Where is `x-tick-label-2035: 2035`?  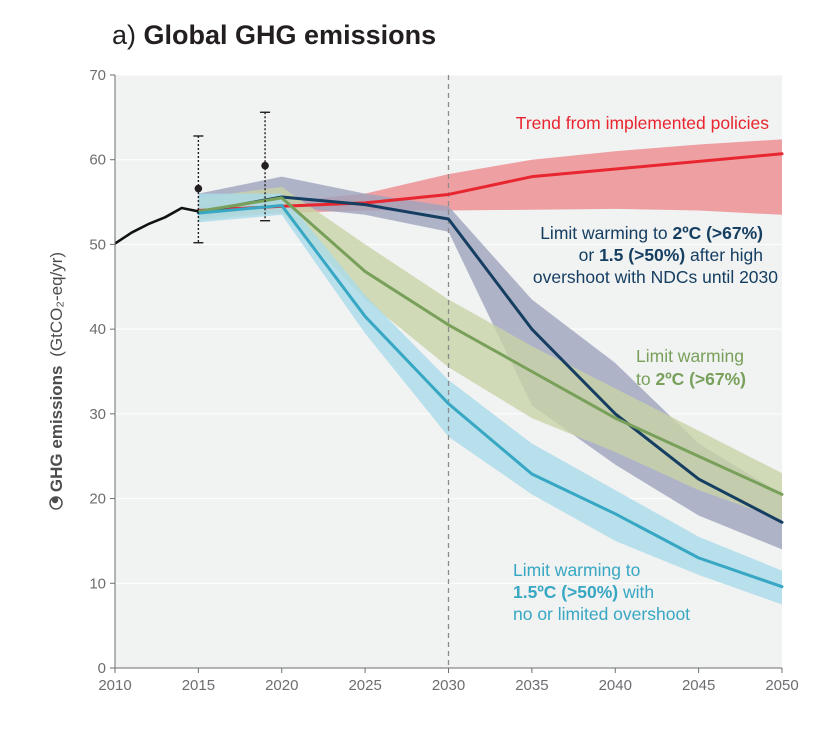
x-tick-label-2035: 2035 is located at coordinates (531, 685).